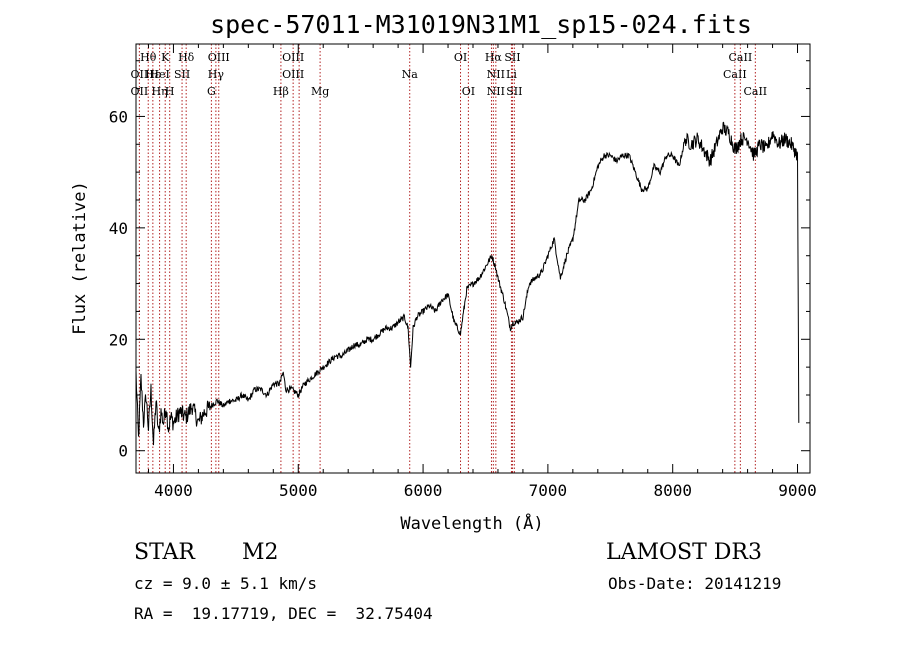 This screenshot has height=649, width=900. I want to click on x-axis-label: Wavelength (Å), so click(471, 523).